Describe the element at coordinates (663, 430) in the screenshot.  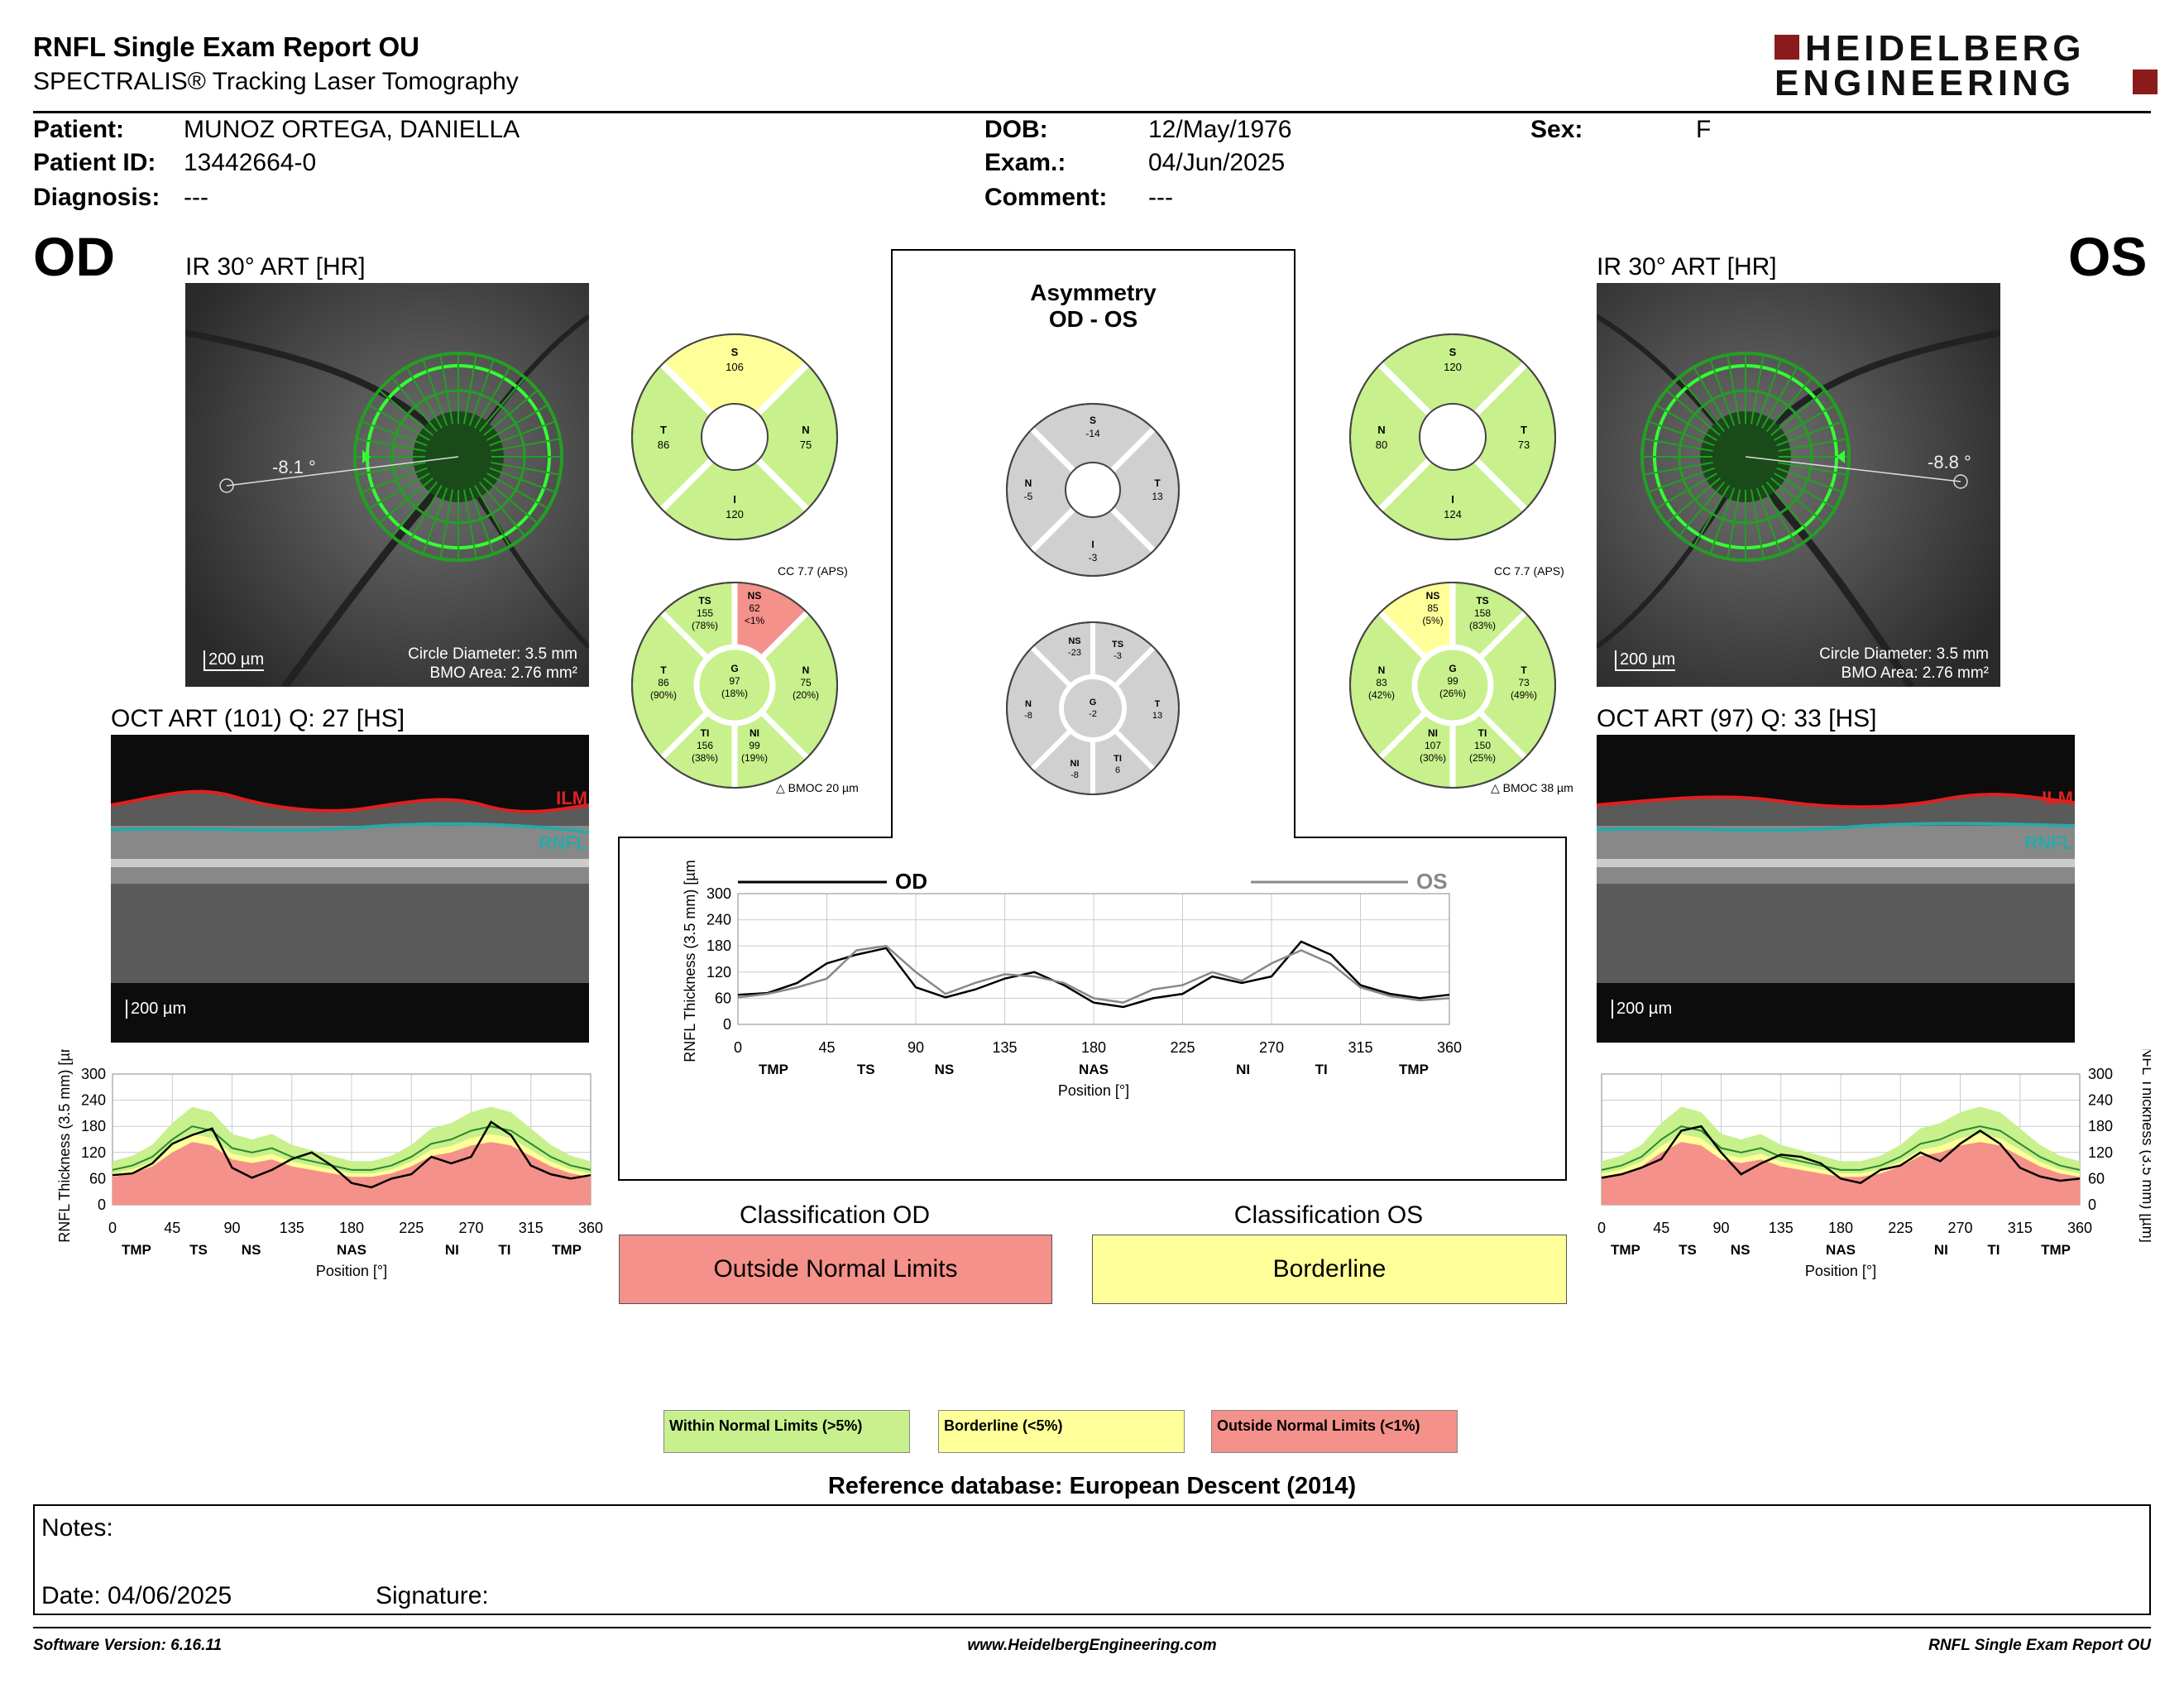
I see `od-quad-t-letter: T` at that location.